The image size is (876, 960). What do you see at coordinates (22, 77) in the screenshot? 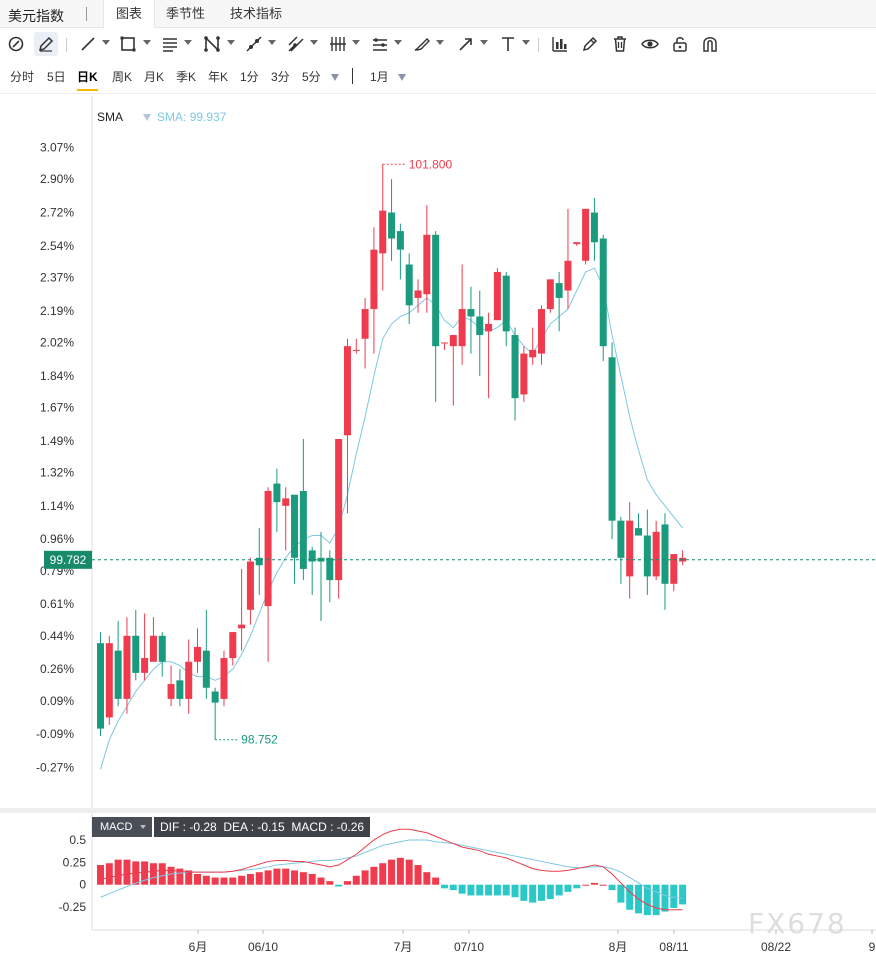
I see `period-intraday: 分时` at bounding box center [22, 77].